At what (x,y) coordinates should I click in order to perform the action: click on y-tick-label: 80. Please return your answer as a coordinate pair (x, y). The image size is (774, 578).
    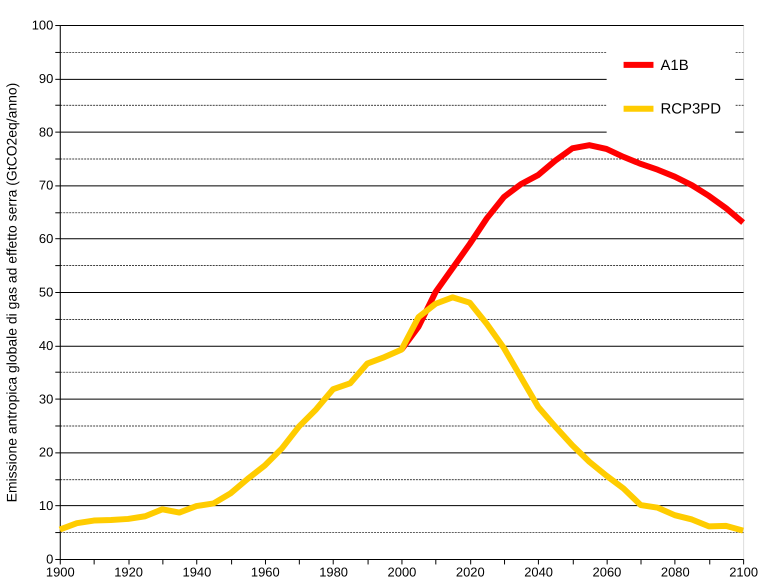
    Looking at the image, I should click on (46, 132).